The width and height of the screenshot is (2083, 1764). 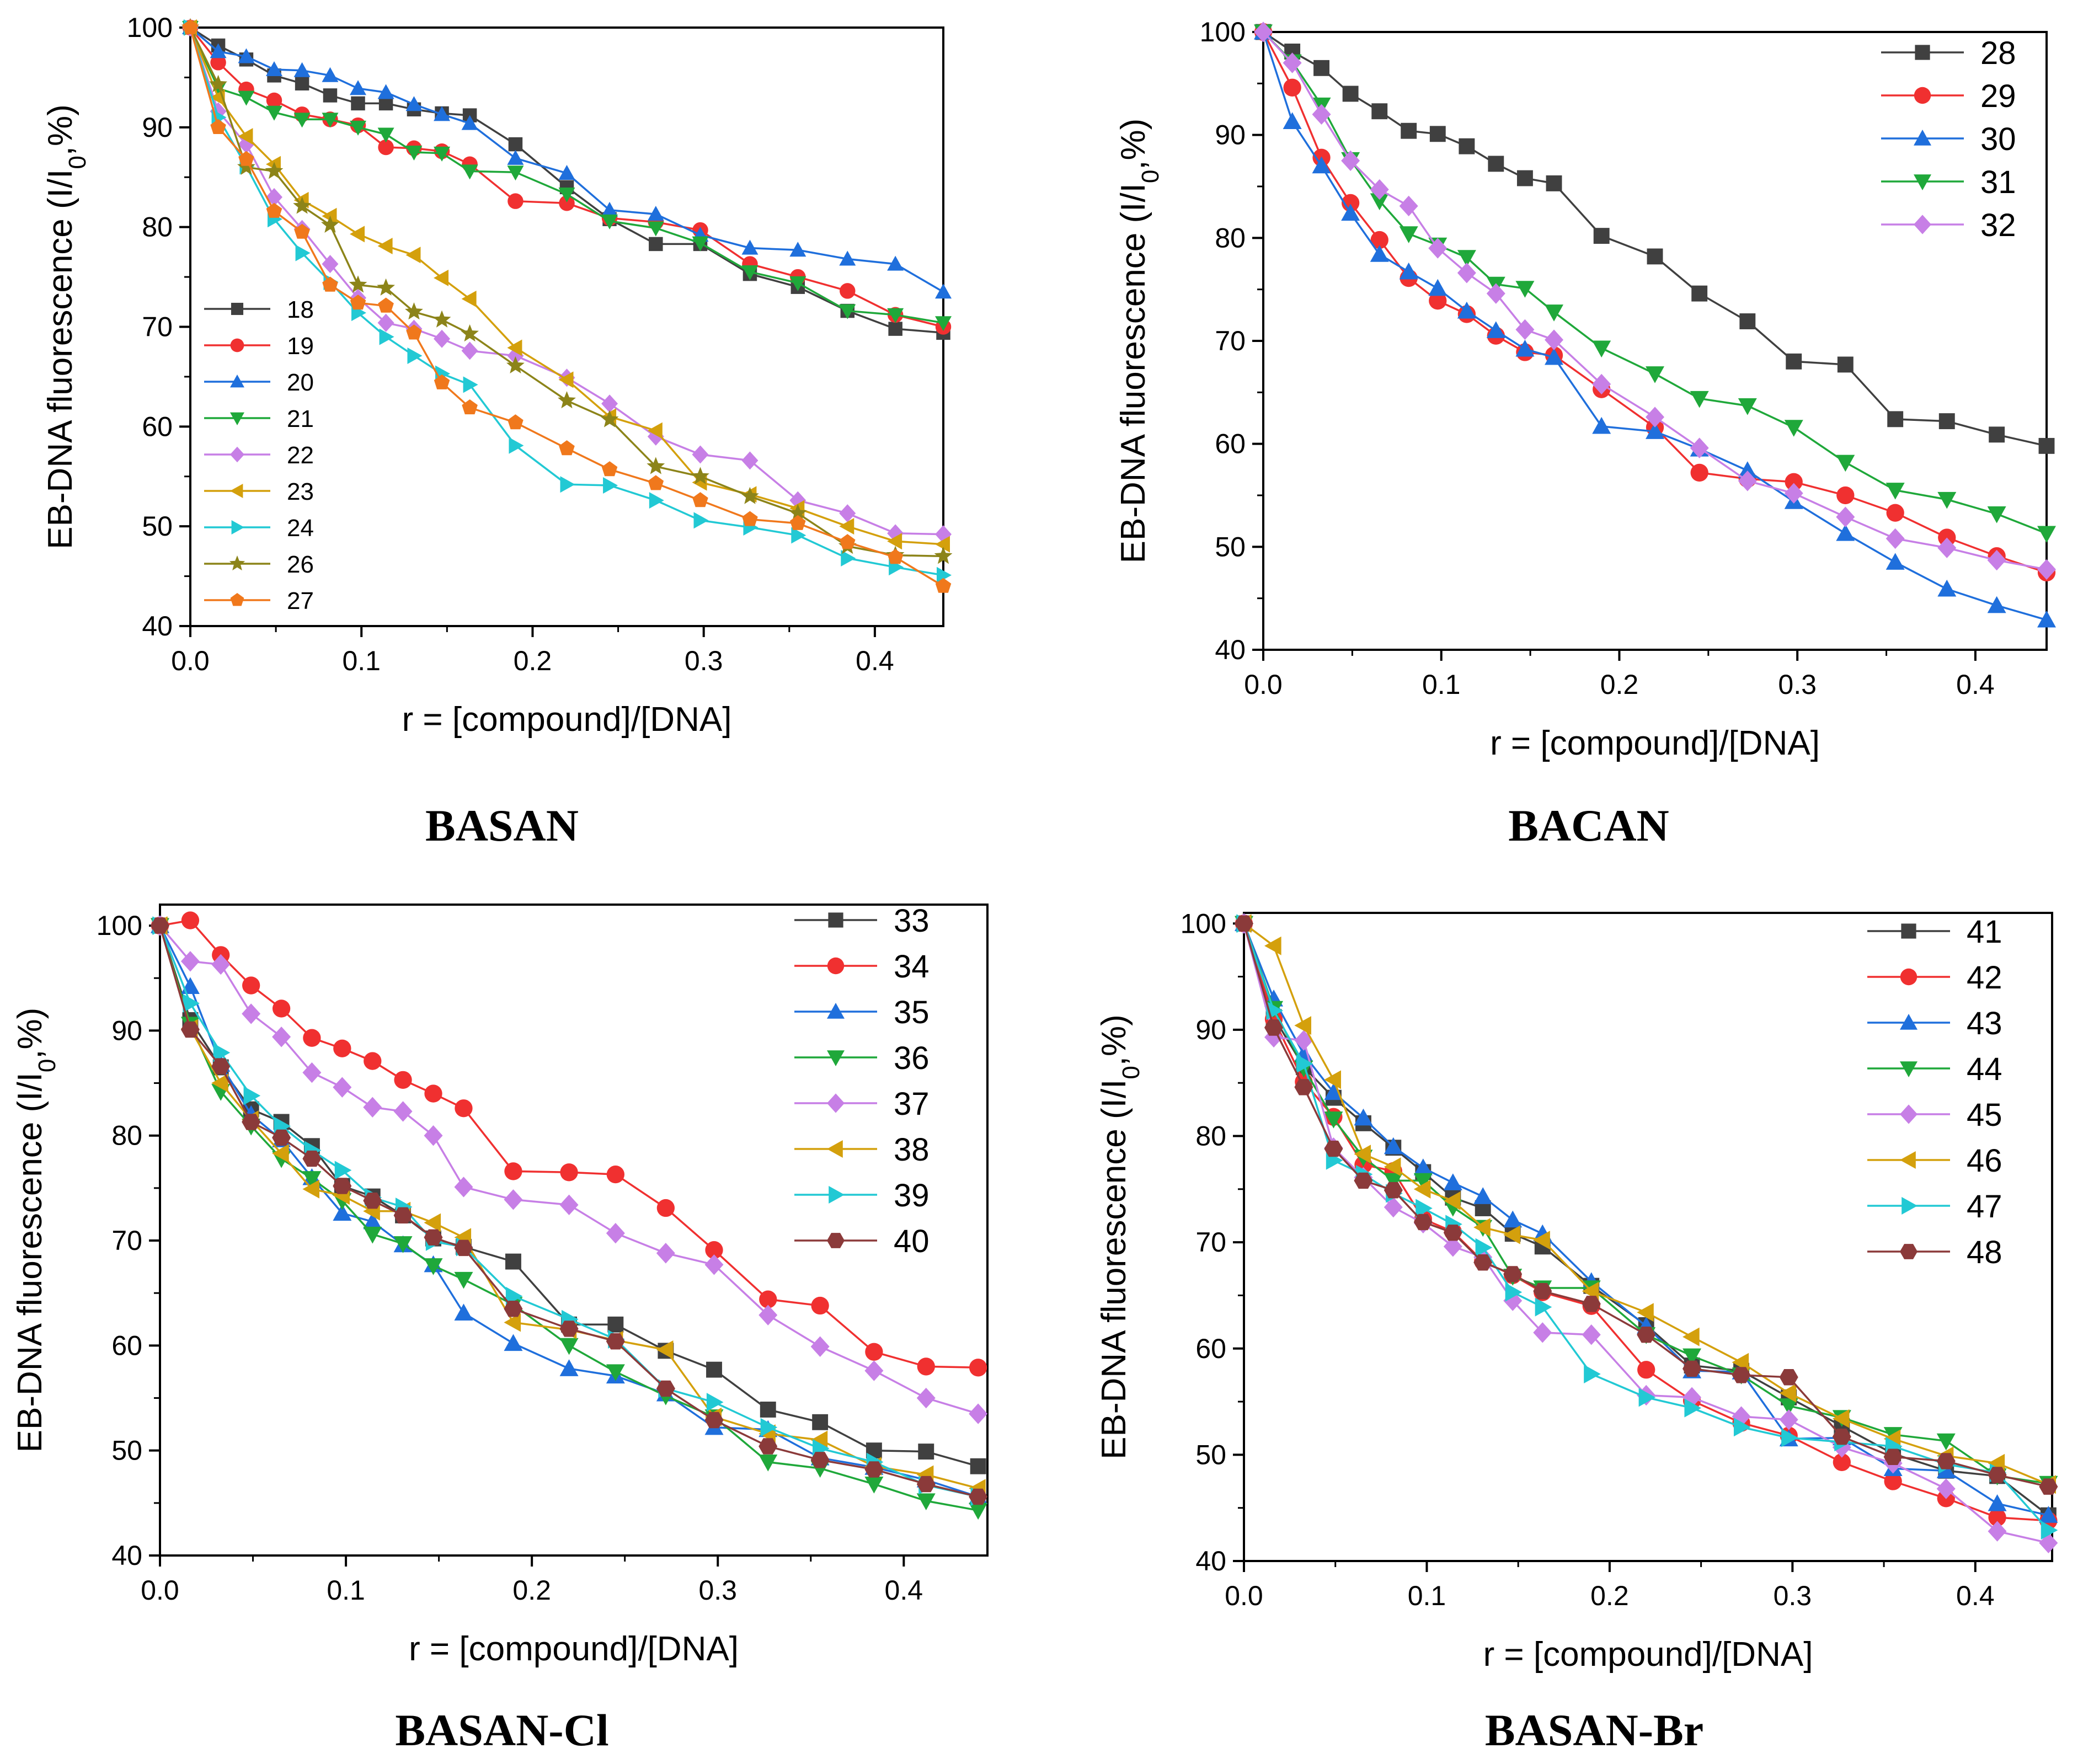 What do you see at coordinates (1976, 1595) in the screenshot?
I see `x-tick-label: 0.4` at bounding box center [1976, 1595].